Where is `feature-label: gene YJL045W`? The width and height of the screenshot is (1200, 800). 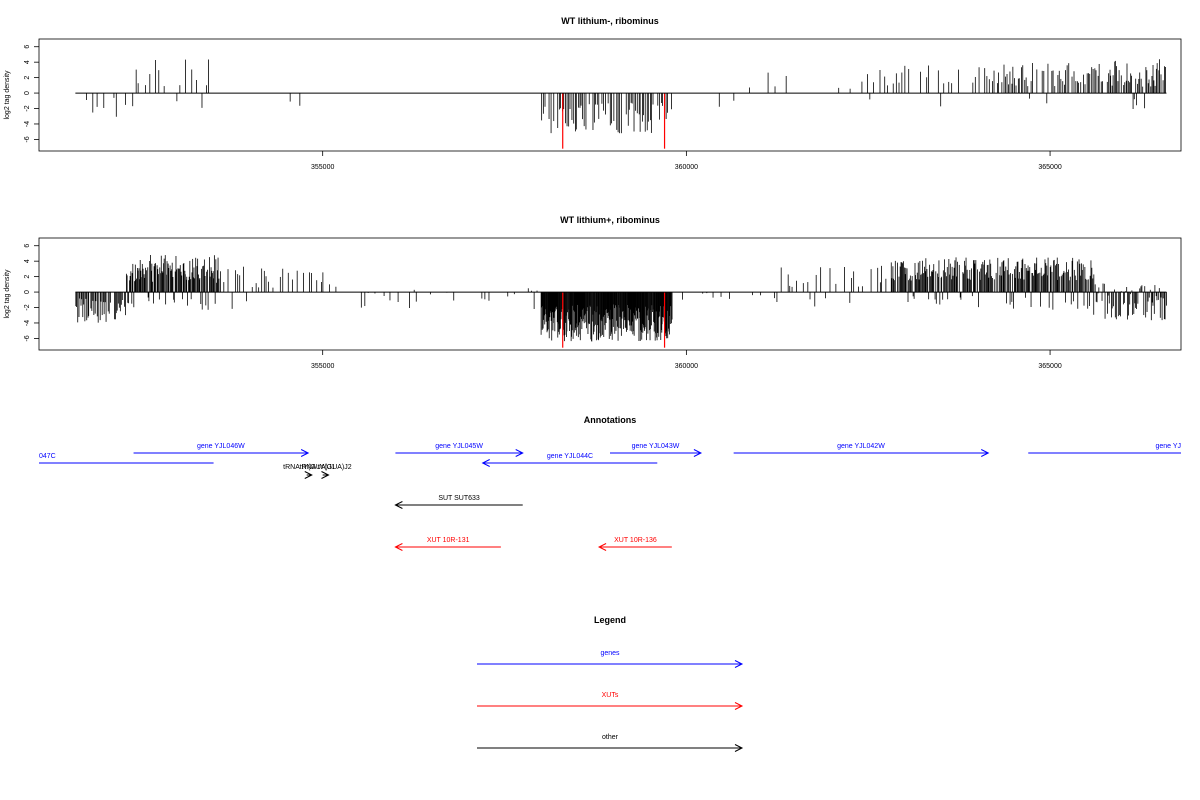 feature-label: gene YJL045W is located at coordinates (459, 446).